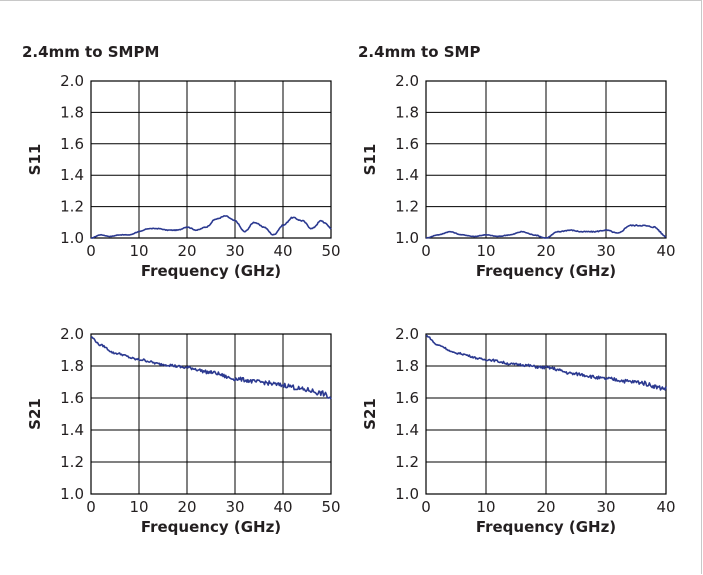 This screenshot has height=575, width=703. Describe the element at coordinates (419, 52) in the screenshot. I see `section-title-right: 2.4mm to SMP` at that location.